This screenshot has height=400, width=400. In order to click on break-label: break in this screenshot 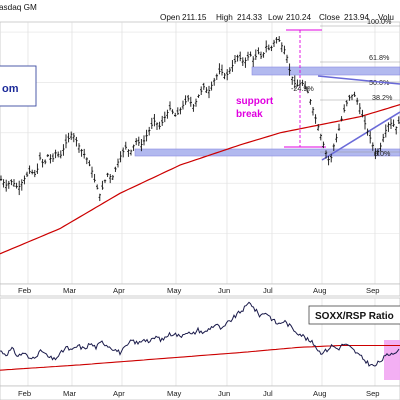, I will do `click(249, 114)`.